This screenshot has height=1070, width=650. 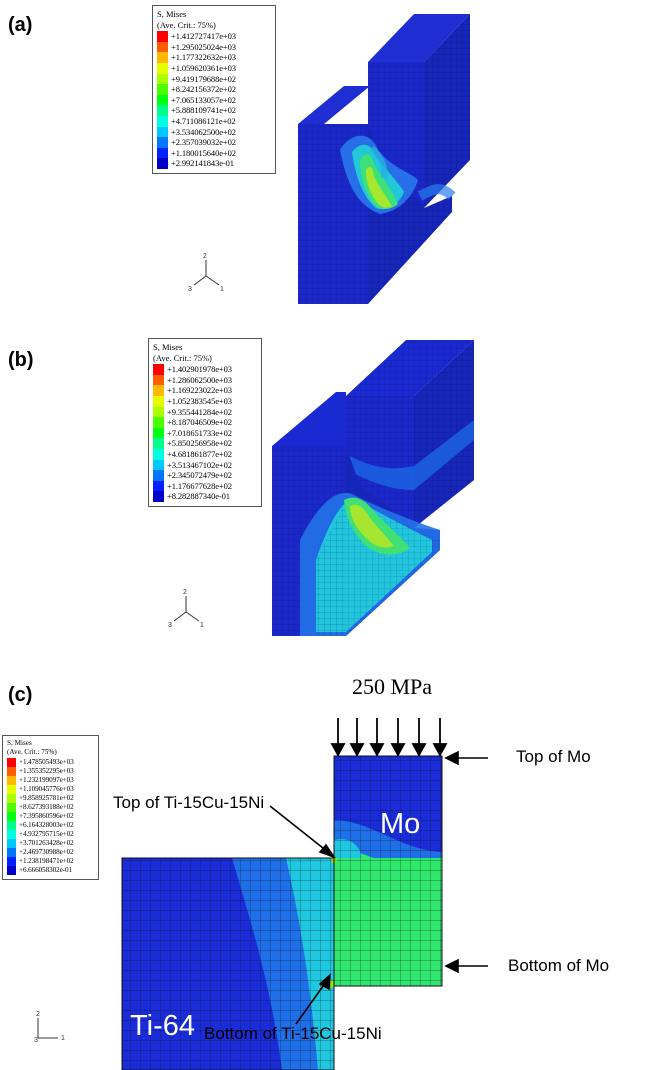 What do you see at coordinates (373, 488) in the screenshot?
I see `model-3d-b` at bounding box center [373, 488].